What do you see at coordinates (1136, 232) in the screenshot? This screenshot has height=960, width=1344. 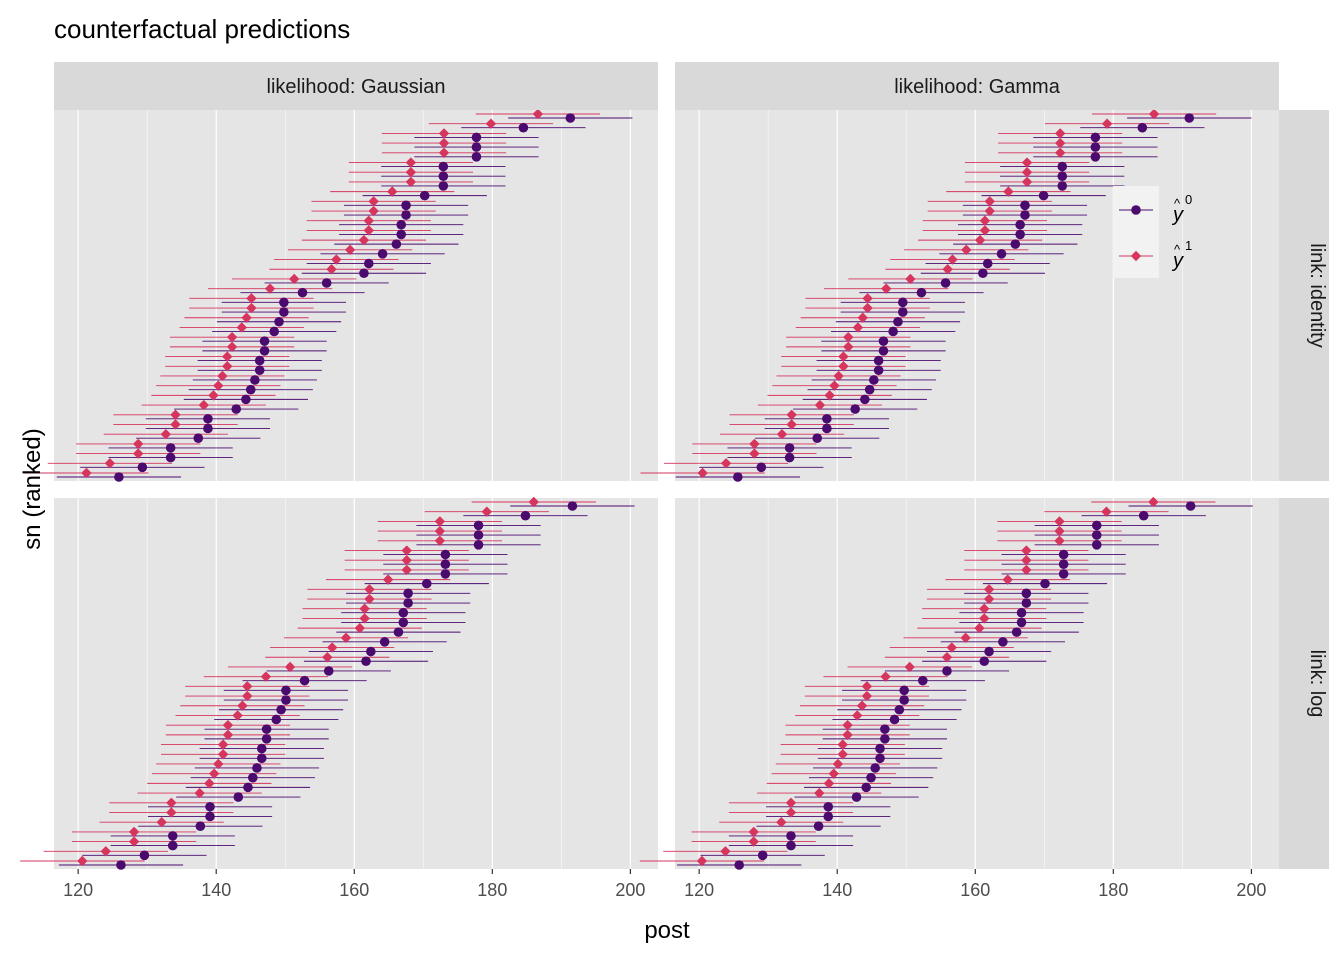 I see `legend-background` at bounding box center [1136, 232].